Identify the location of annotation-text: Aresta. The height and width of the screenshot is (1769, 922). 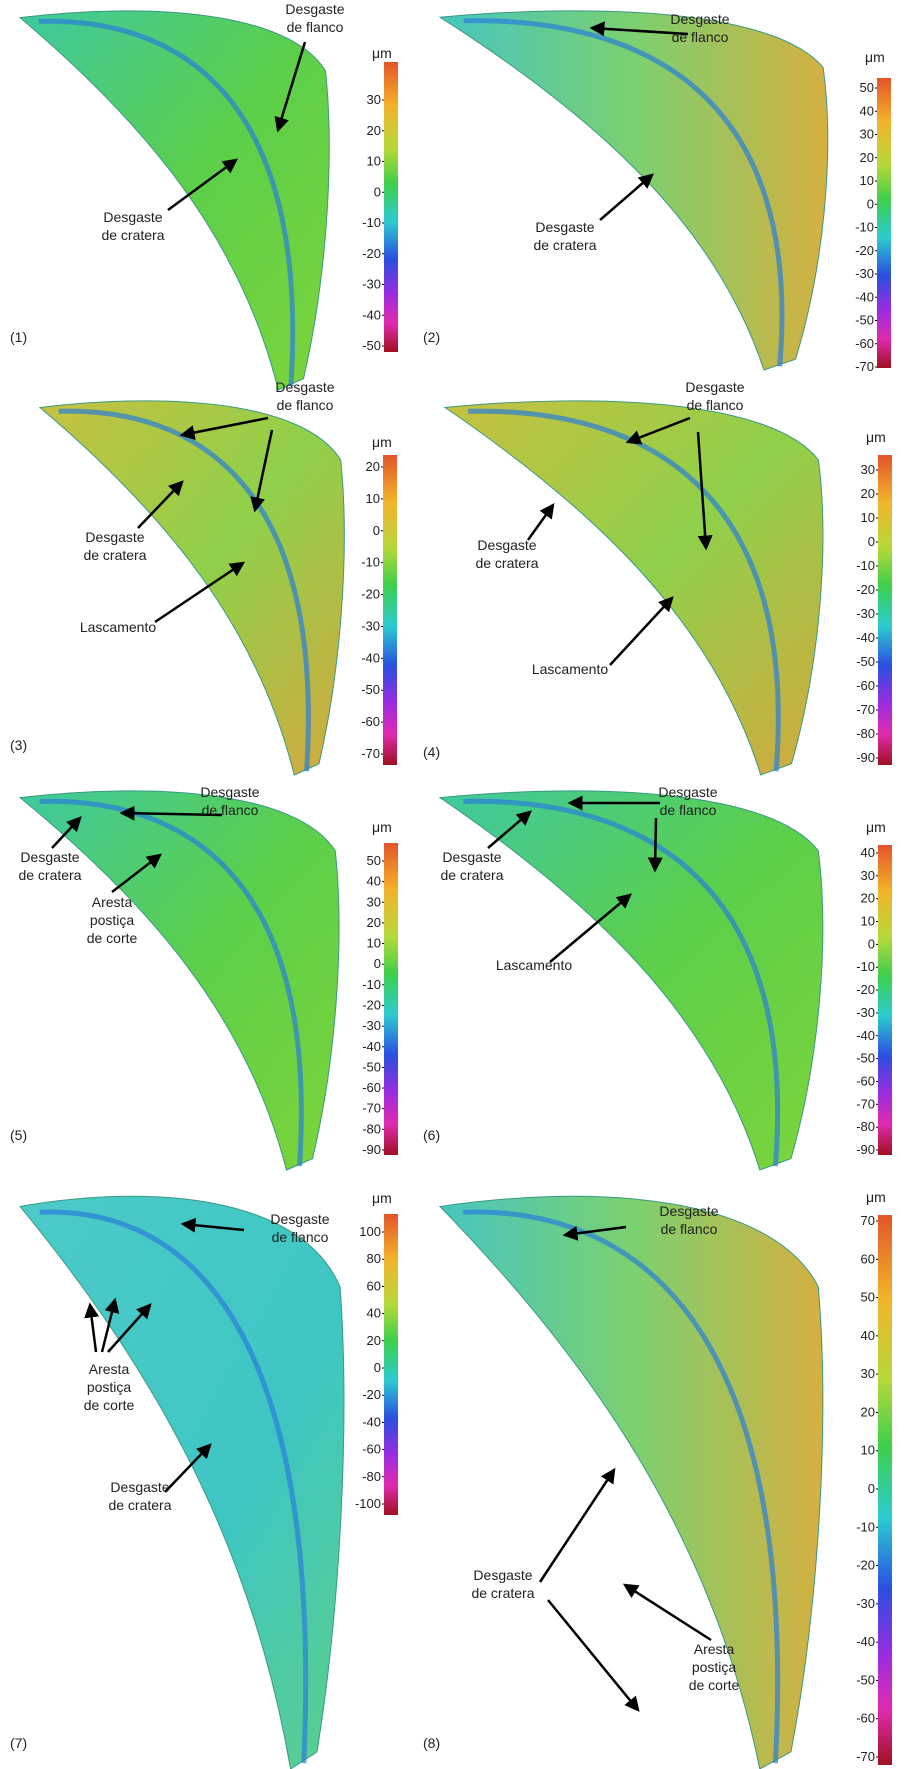
(714, 1649).